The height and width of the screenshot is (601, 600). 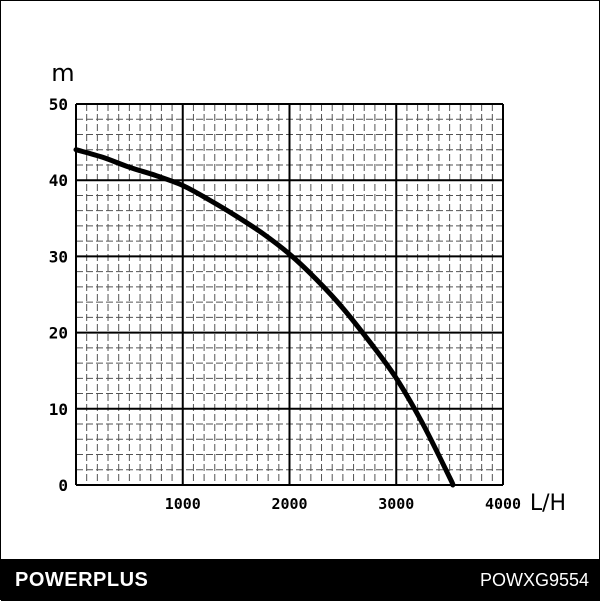 I want to click on x-tick-label: 3000, so click(x=396, y=504).